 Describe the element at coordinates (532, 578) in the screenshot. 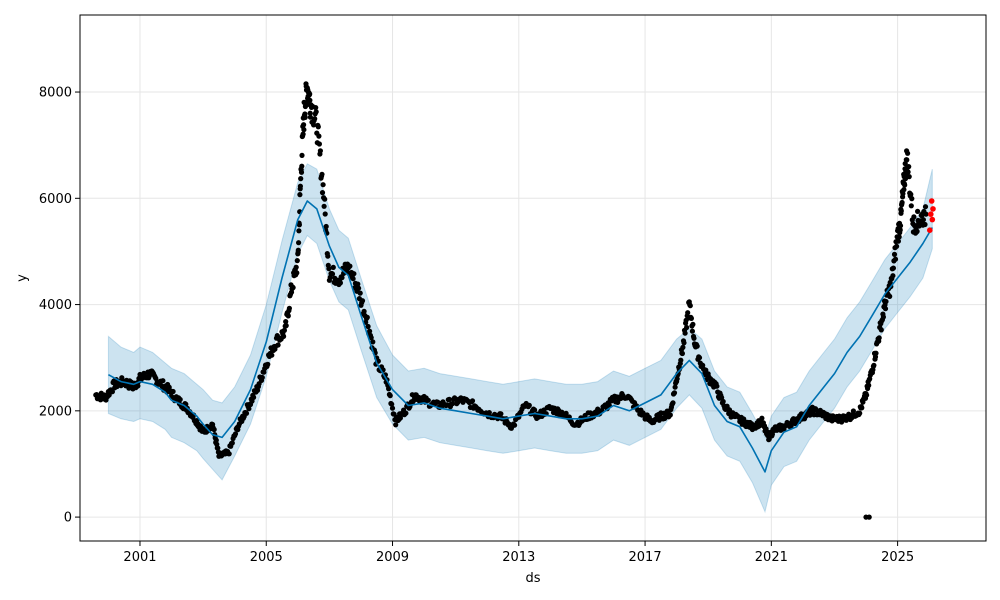

I see `x-axis-label: ds` at that location.